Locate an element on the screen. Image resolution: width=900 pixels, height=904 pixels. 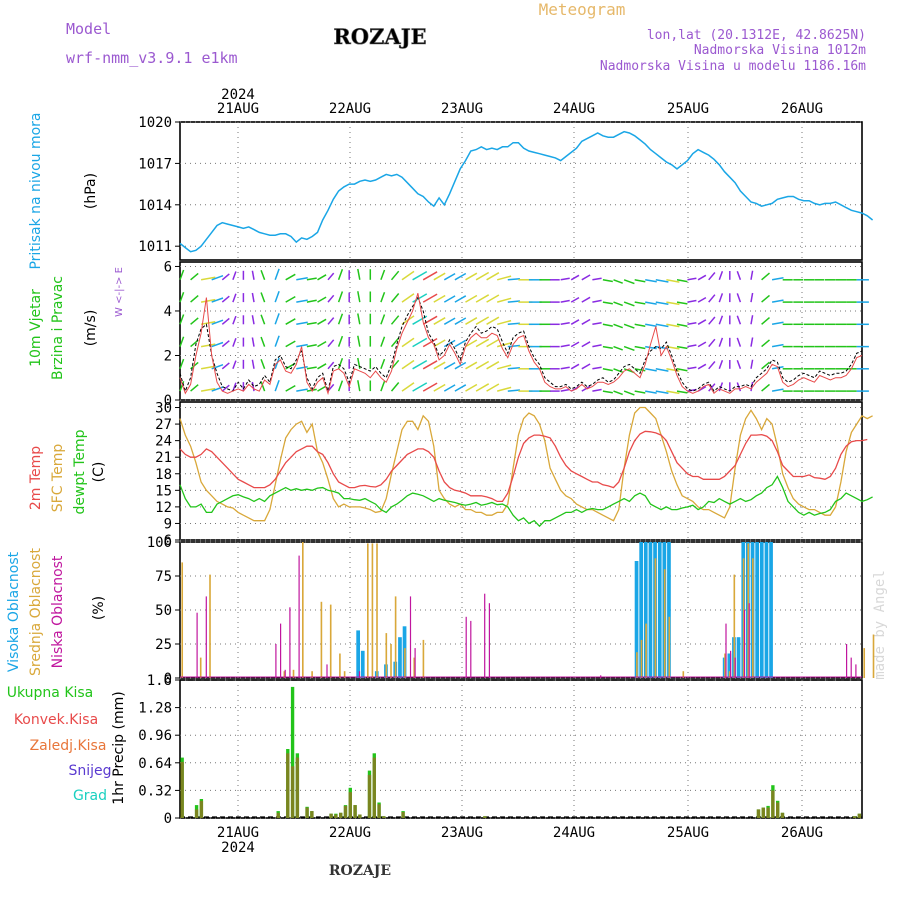
temp-unit: (C) is located at coordinates (99, 472).